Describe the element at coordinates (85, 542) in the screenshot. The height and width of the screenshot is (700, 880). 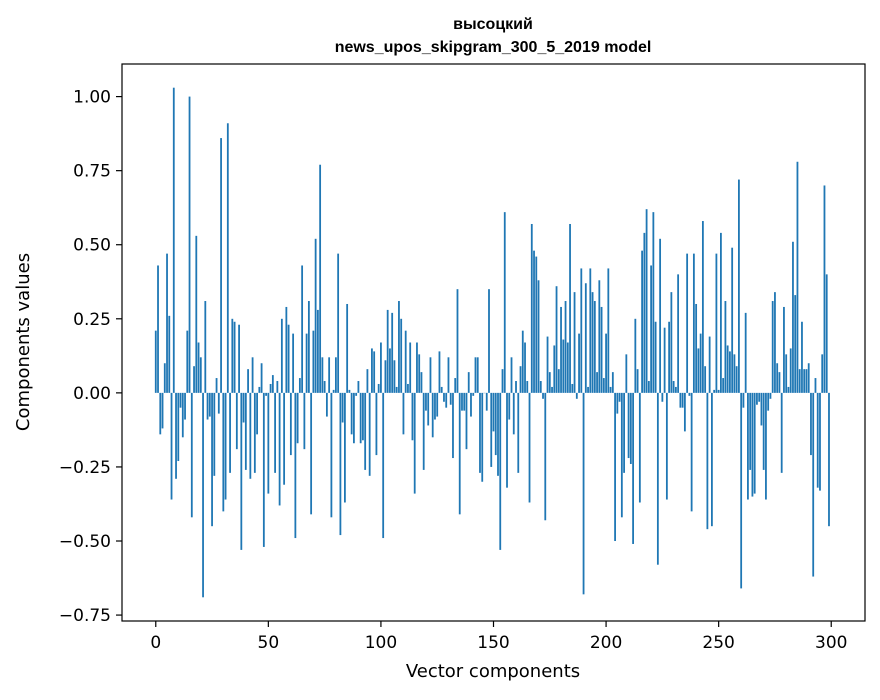
I see `y-tick-label: −0.50` at that location.